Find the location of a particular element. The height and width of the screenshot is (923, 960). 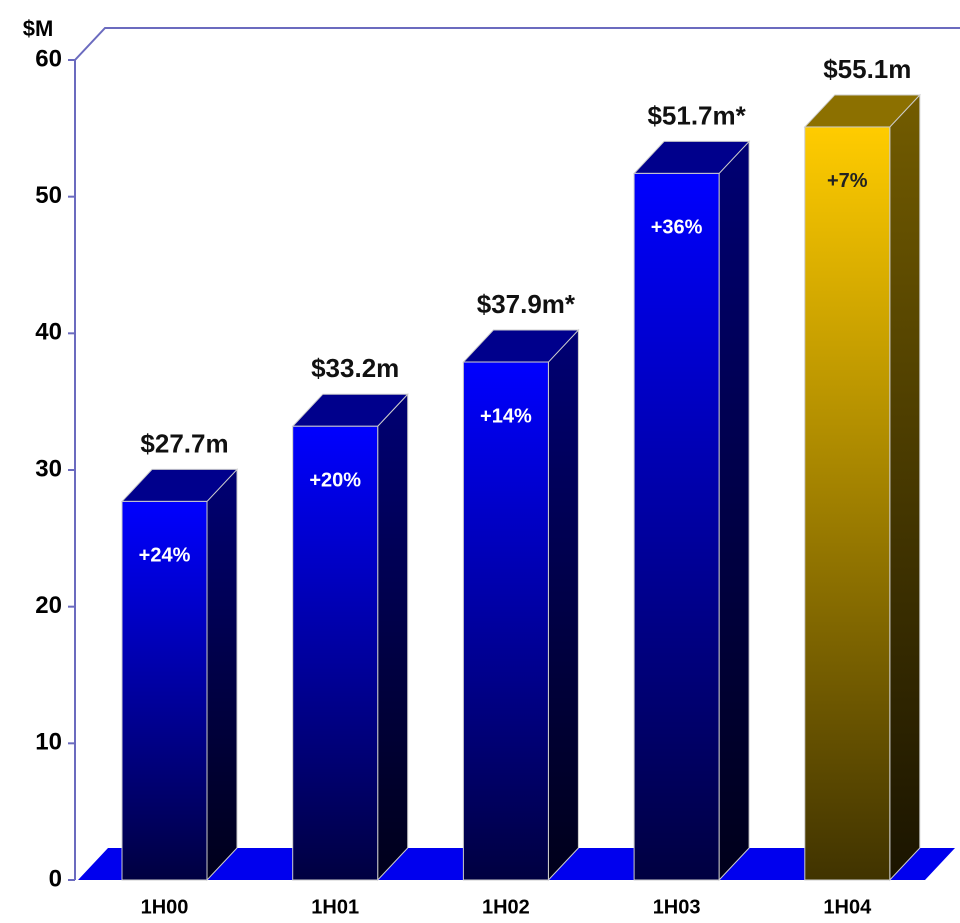

growth-label: +7% is located at coordinates (847, 181).